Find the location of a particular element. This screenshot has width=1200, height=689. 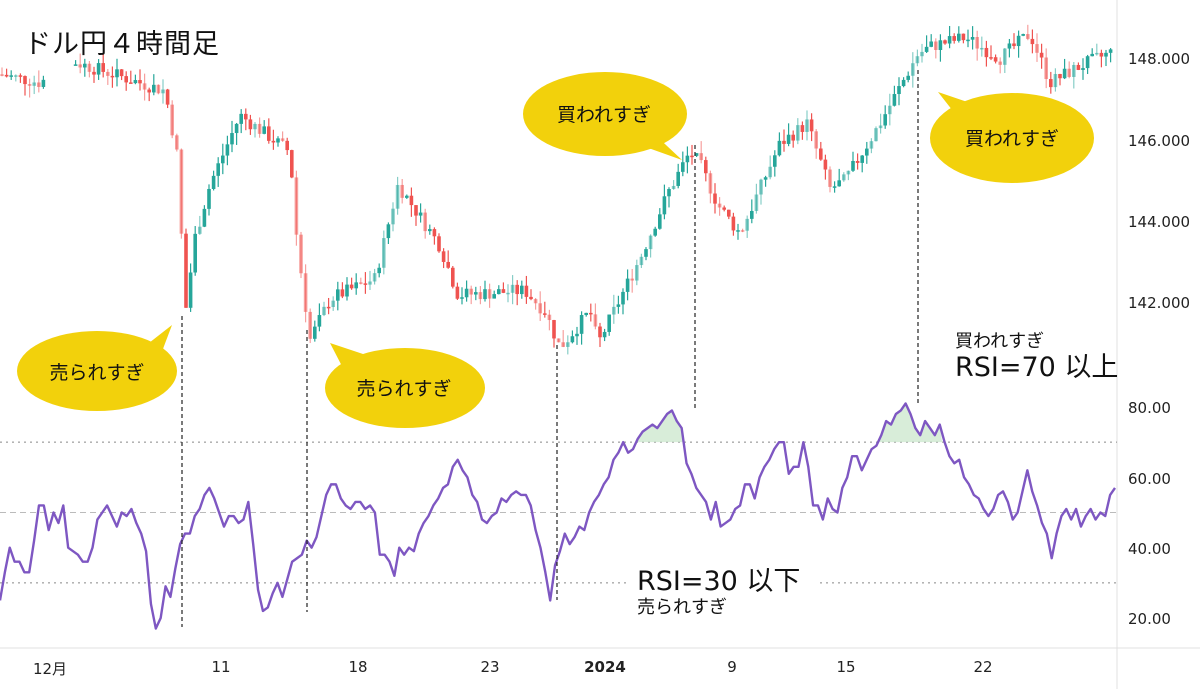

time-axis-tick: 11 is located at coordinates (221, 667).